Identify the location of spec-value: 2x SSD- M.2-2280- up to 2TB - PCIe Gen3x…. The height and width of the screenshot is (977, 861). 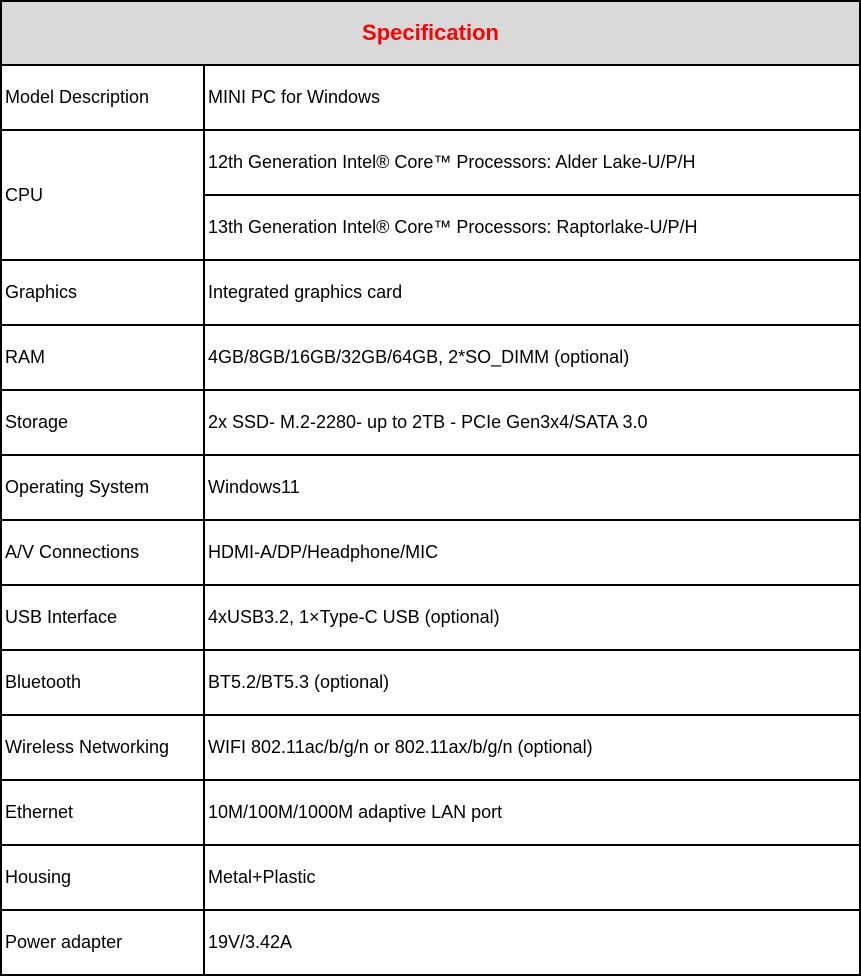
(428, 422).